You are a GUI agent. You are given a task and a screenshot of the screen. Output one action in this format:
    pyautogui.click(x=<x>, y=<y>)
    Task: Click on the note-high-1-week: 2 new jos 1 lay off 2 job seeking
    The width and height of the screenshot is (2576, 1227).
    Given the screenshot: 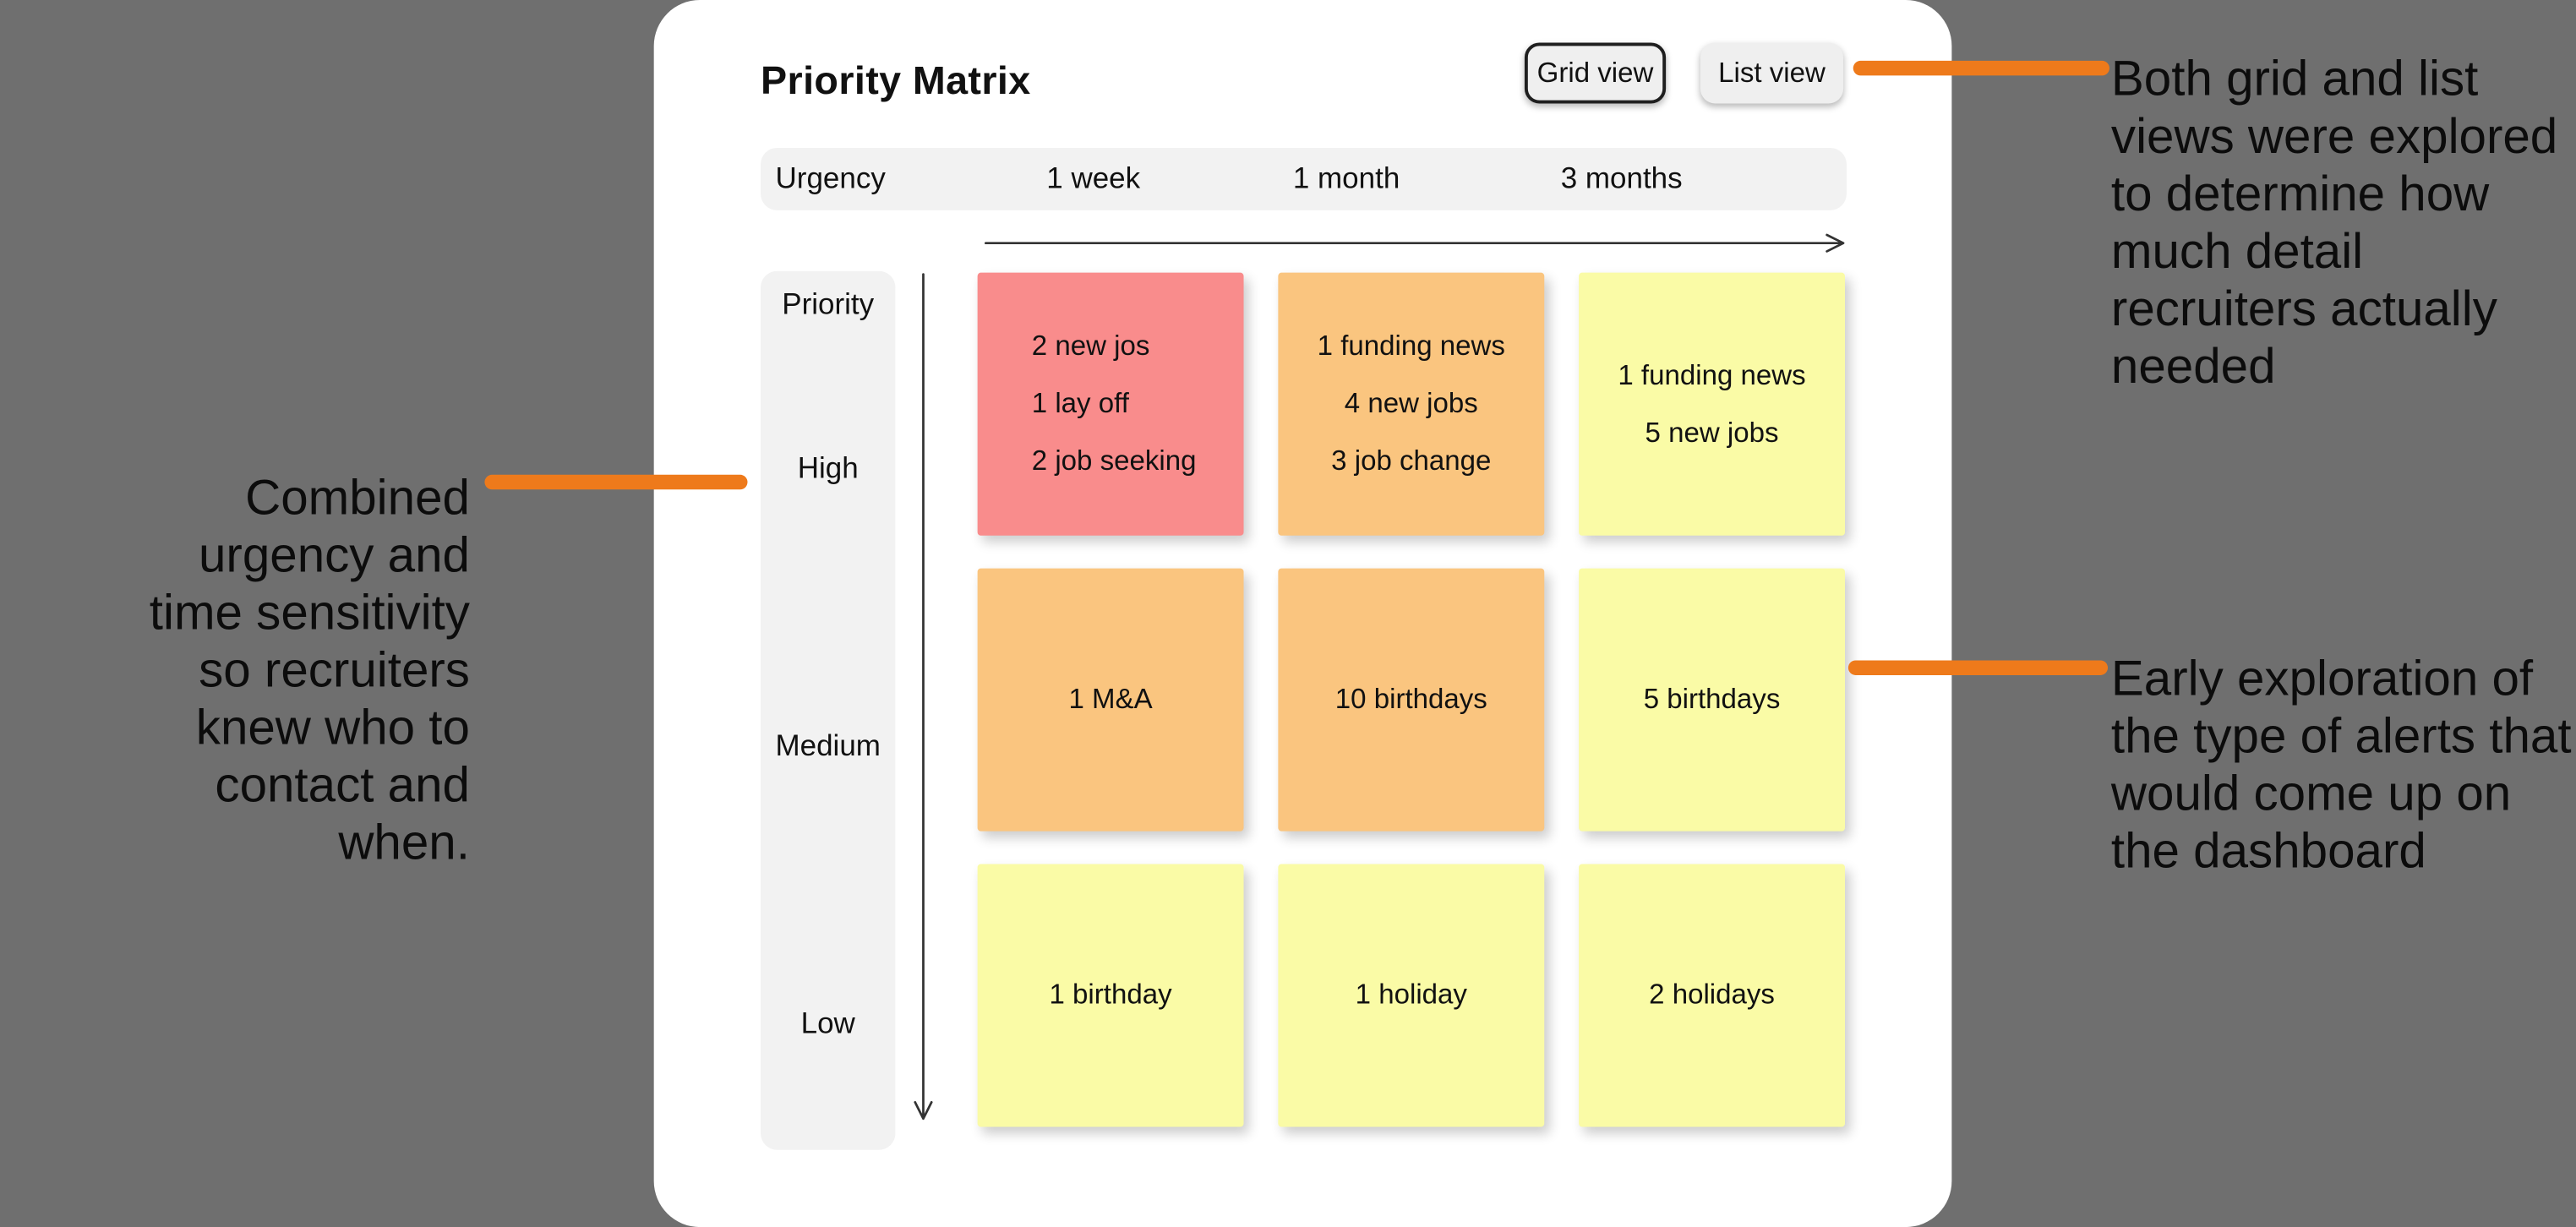 What is the action you would take?
    pyautogui.click(x=1110, y=404)
    